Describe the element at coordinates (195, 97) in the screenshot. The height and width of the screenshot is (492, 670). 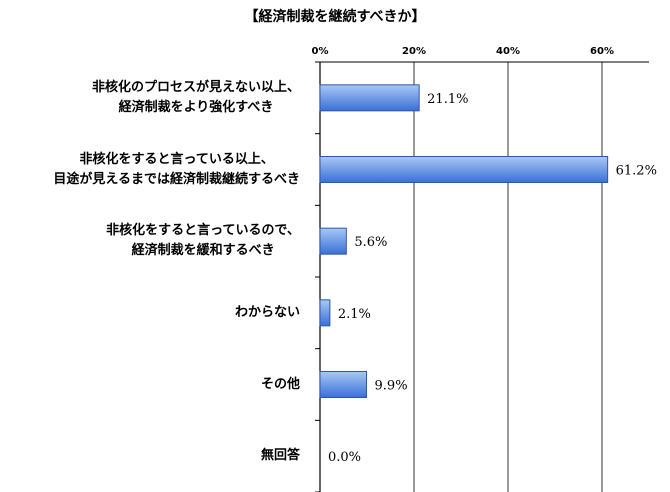
I see `category-label: 非核化のプロセスが見えない以上、 経済制裁をより強化すべき` at that location.